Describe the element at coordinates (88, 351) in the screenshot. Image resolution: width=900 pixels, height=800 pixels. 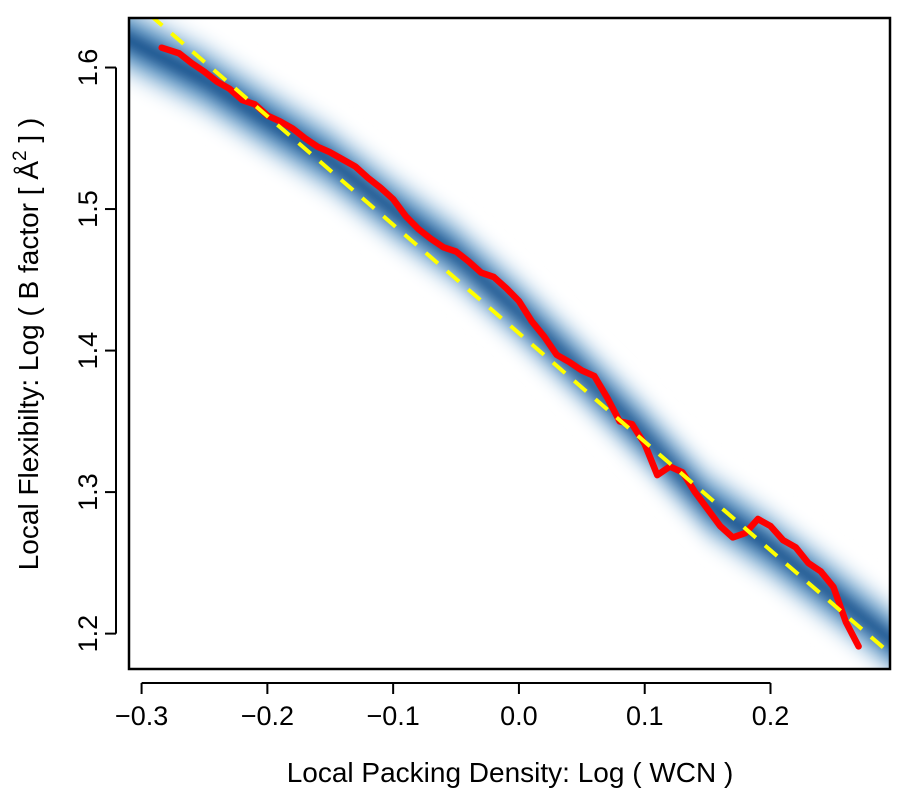
I see `y-tick-label: 1.4` at that location.